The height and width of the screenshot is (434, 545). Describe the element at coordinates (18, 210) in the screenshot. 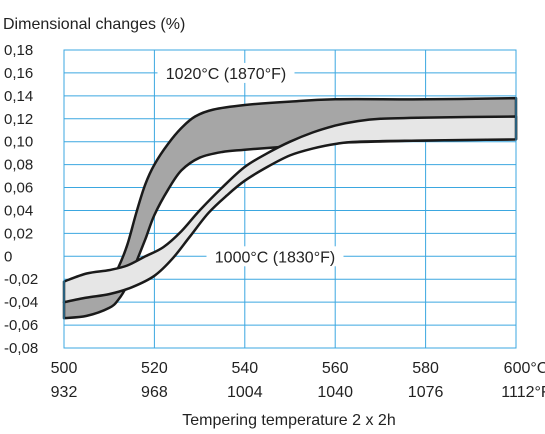

I see `y-tick-label: 0,04` at that location.